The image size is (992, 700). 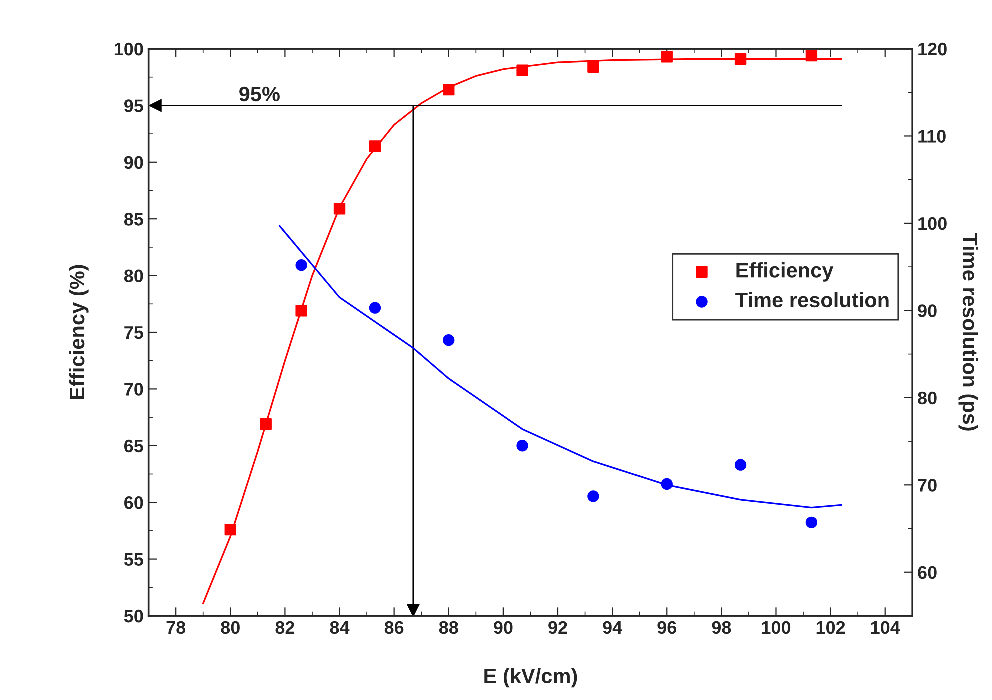 What do you see at coordinates (134, 446) in the screenshot?
I see `y-tick-label: 65` at bounding box center [134, 446].